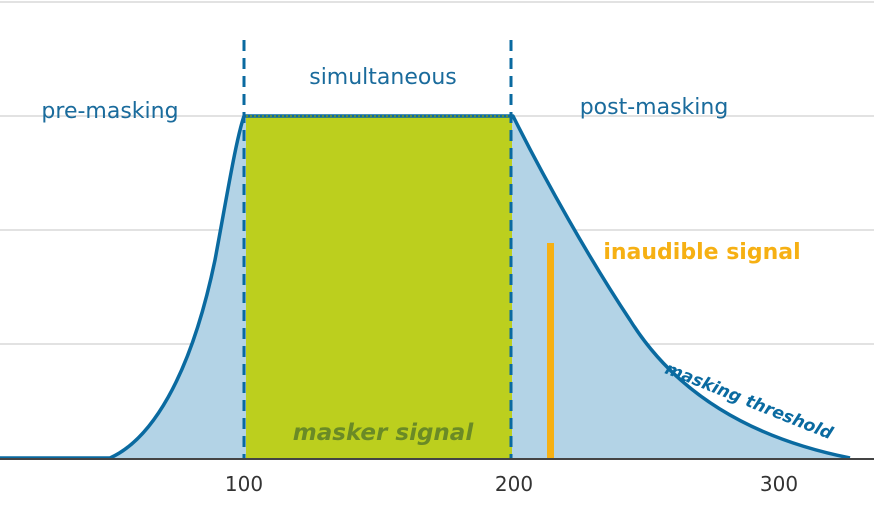 The image size is (874, 511). Describe the element at coordinates (779, 484) in the screenshot. I see `x-tick-label-300: 300` at that location.